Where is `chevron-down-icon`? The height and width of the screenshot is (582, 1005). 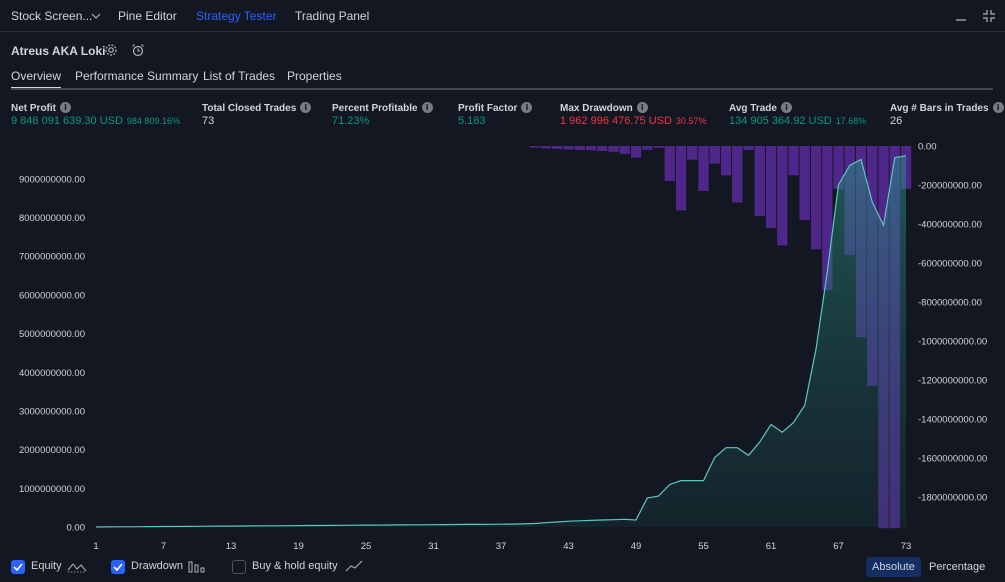 chevron-down-icon is located at coordinates (96, 16).